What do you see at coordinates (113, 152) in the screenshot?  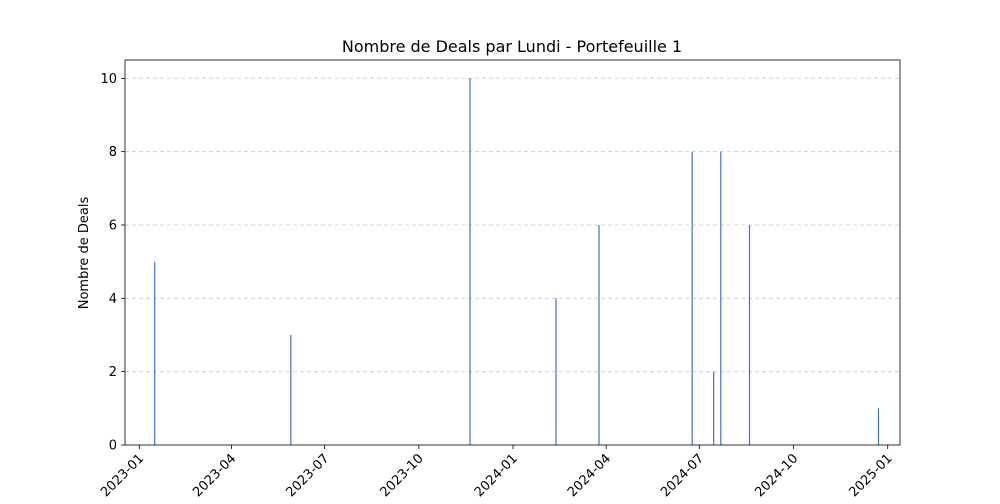 I see `y-tick-label: 8` at bounding box center [113, 152].